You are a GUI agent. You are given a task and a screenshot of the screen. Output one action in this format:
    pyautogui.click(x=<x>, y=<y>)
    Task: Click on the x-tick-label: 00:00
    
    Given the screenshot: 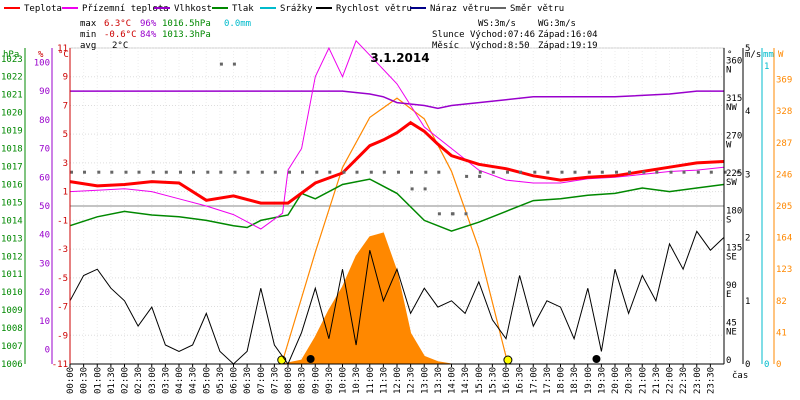 What is the action you would take?
    pyautogui.click(x=71, y=380)
    